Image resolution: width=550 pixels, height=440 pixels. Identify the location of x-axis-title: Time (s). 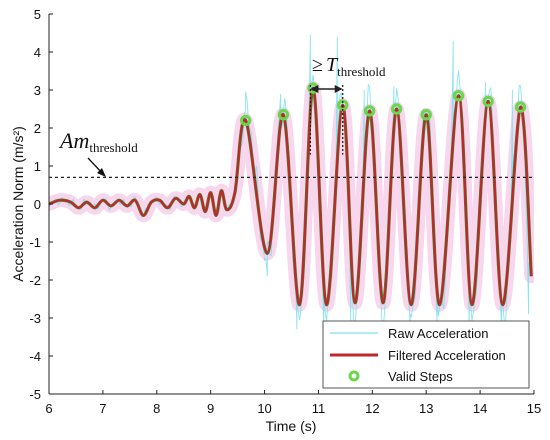
(291, 426).